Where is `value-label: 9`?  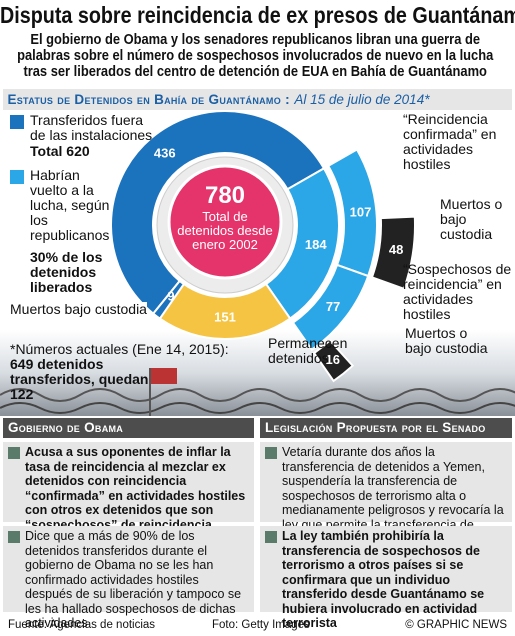
value-label: 9 is located at coordinates (170, 295).